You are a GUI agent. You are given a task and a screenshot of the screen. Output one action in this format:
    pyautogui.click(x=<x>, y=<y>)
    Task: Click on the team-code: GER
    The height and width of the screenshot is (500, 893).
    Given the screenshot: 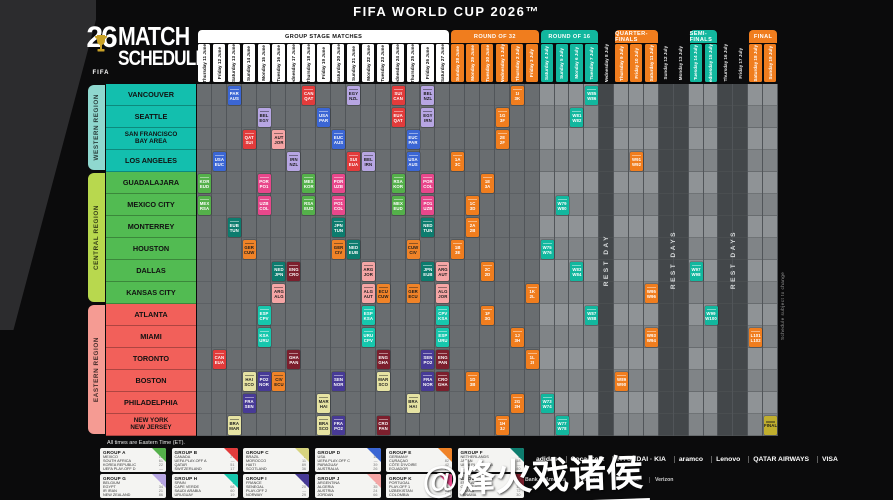 What is the action you would take?
    pyautogui.click(x=413, y=291)
    